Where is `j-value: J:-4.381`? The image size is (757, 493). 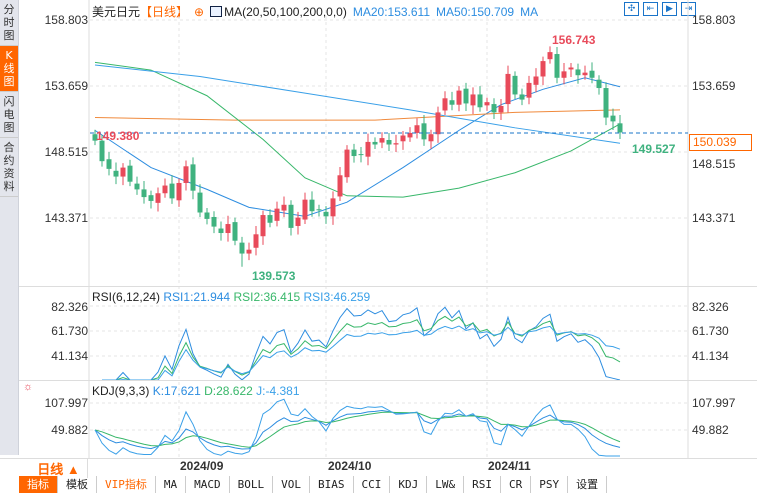
j-value: J:-4.381 is located at coordinates (278, 391).